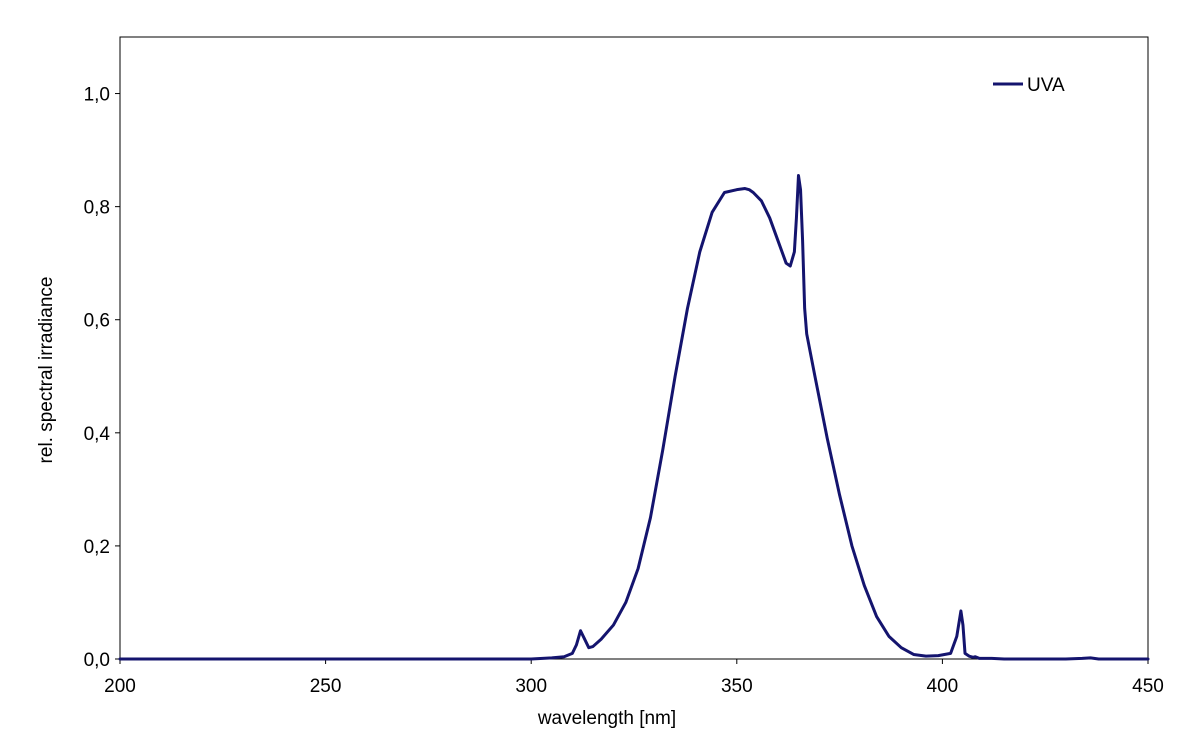 The width and height of the screenshot is (1200, 747). Describe the element at coordinates (1148, 686) in the screenshot. I see `x-tick-label: 450` at that location.